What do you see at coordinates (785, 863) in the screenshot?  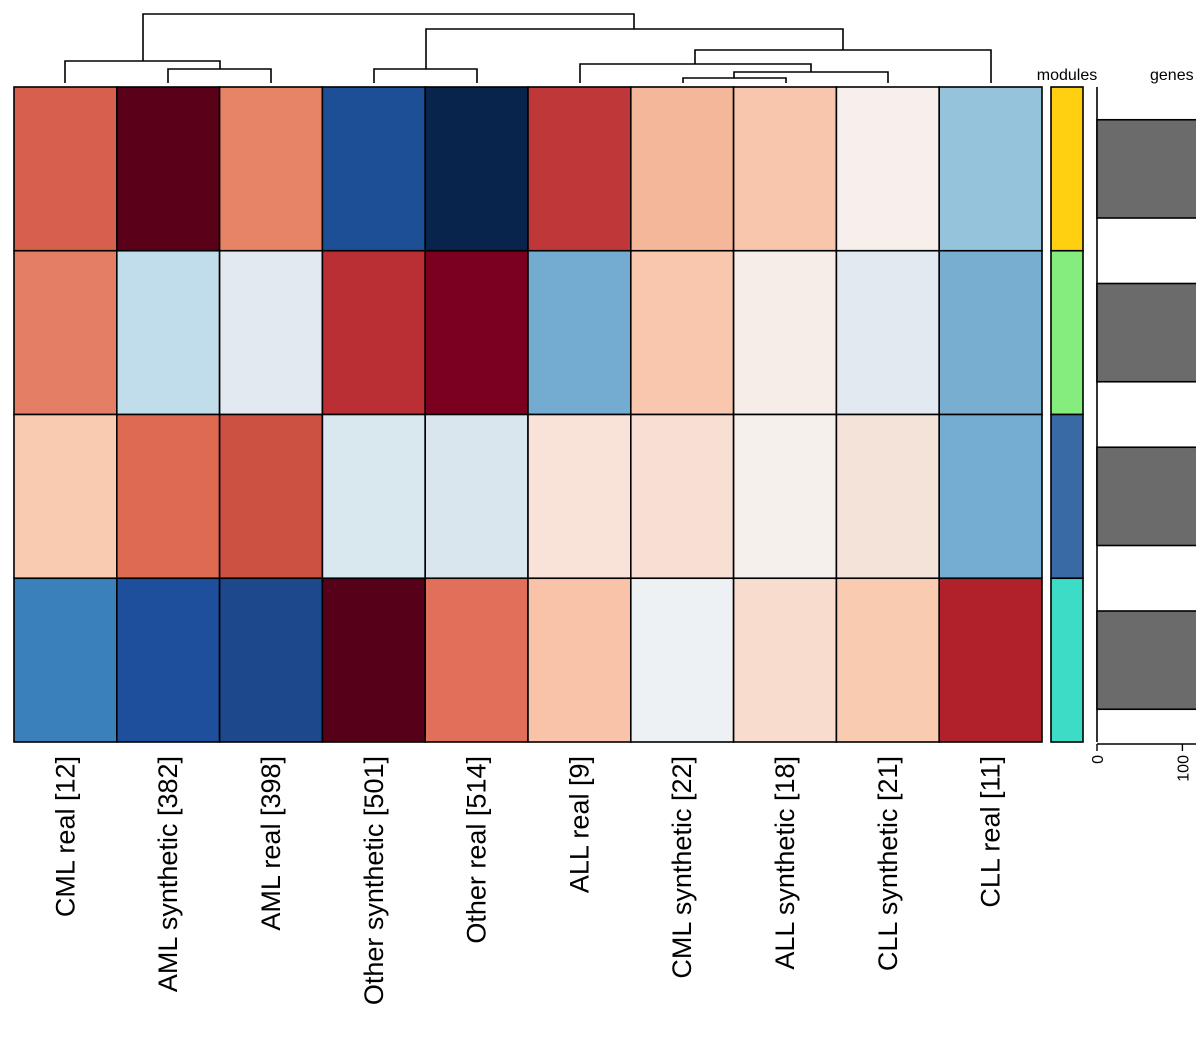 I see `column-label: ALL synthetic [18]` at bounding box center [785, 863].